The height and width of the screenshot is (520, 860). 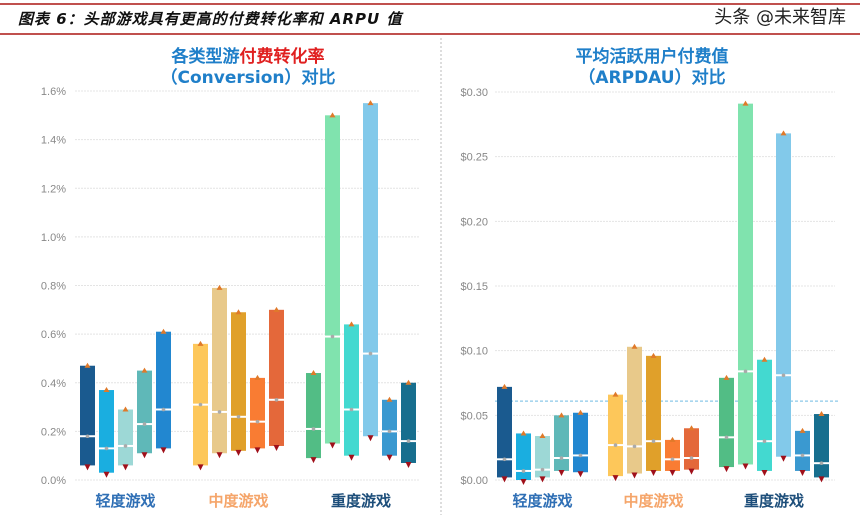 What do you see at coordinates (474, 222) in the screenshot?
I see `y-tick-label: $0.20` at bounding box center [474, 222].